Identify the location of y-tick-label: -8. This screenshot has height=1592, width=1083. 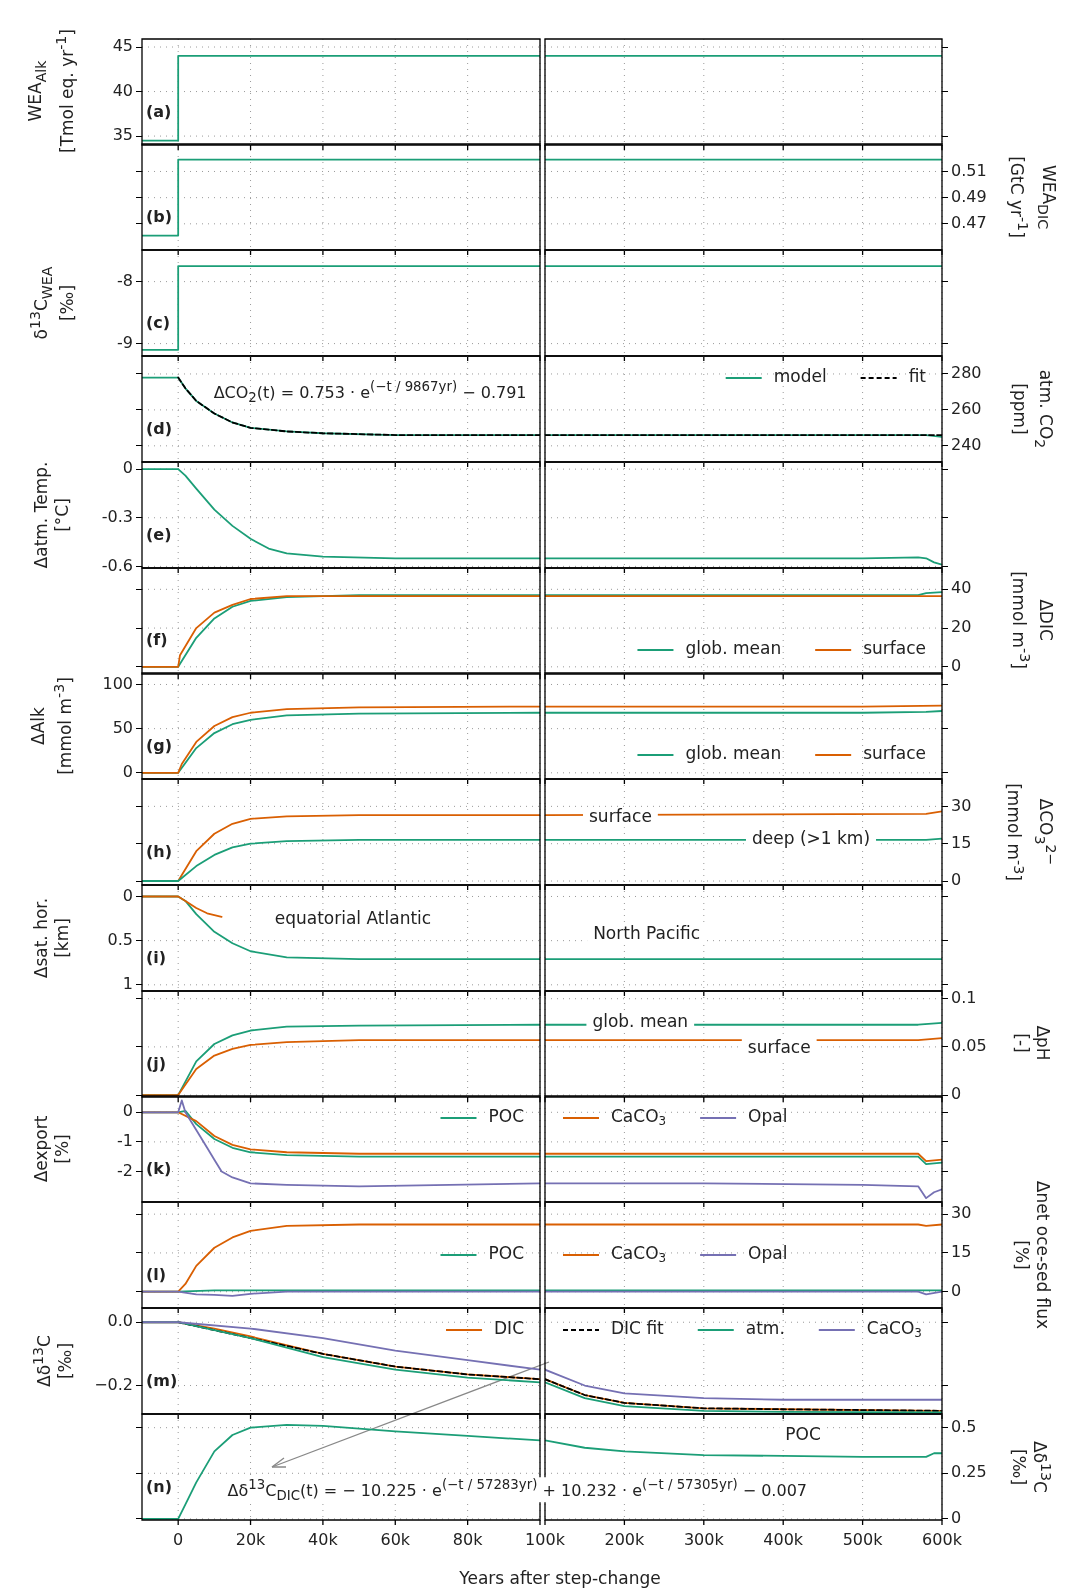
(125, 280).